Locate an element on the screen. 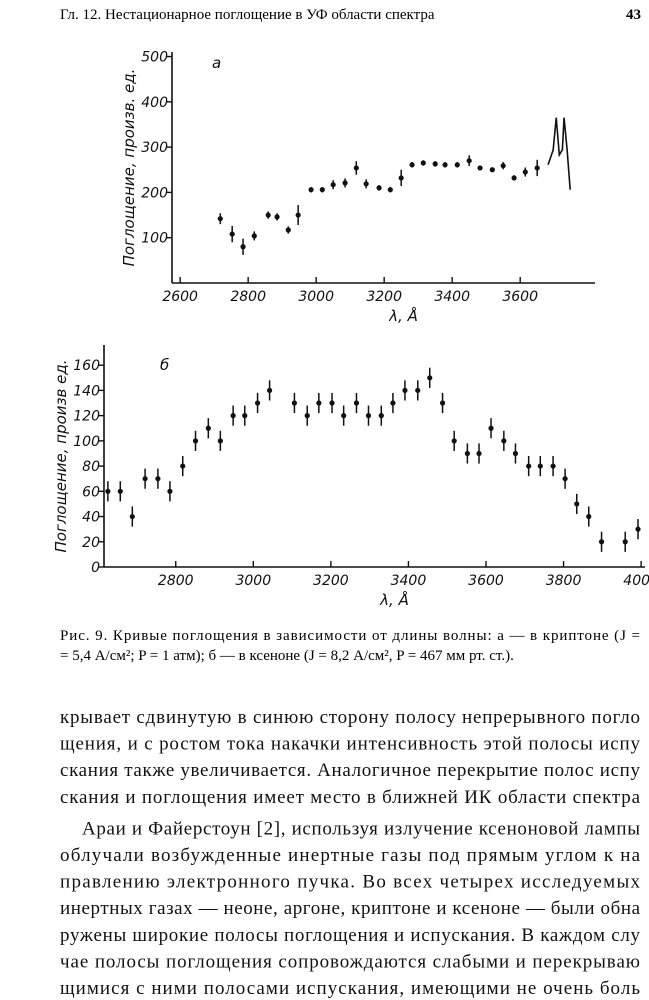  x-tick-label: 2600 is located at coordinates (180, 297).